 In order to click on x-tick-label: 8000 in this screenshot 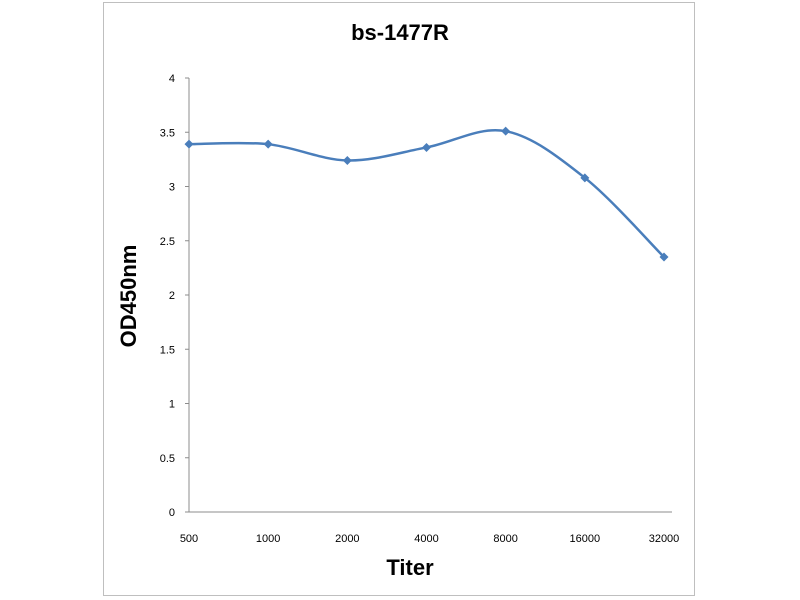, I will do `click(505, 539)`.